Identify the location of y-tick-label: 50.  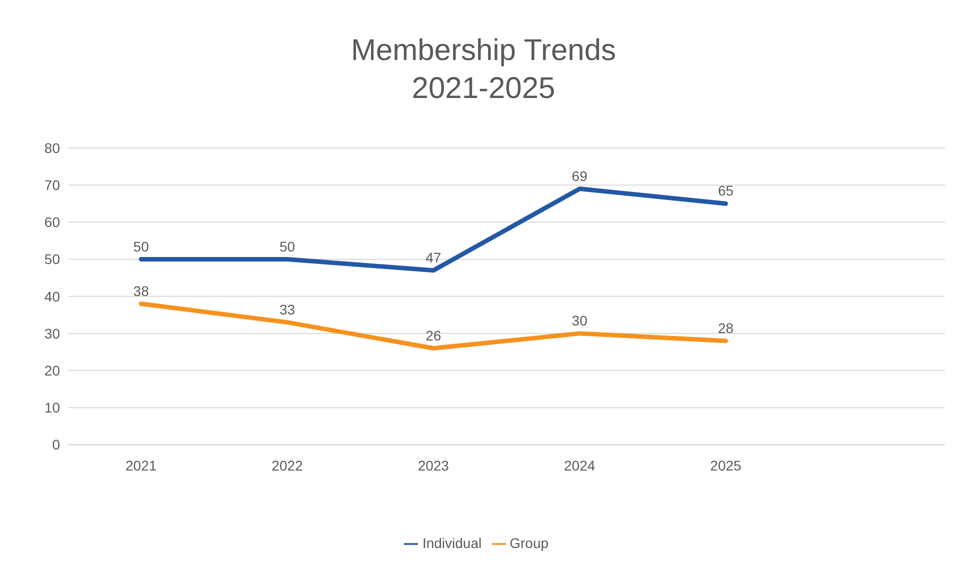
(52, 259).